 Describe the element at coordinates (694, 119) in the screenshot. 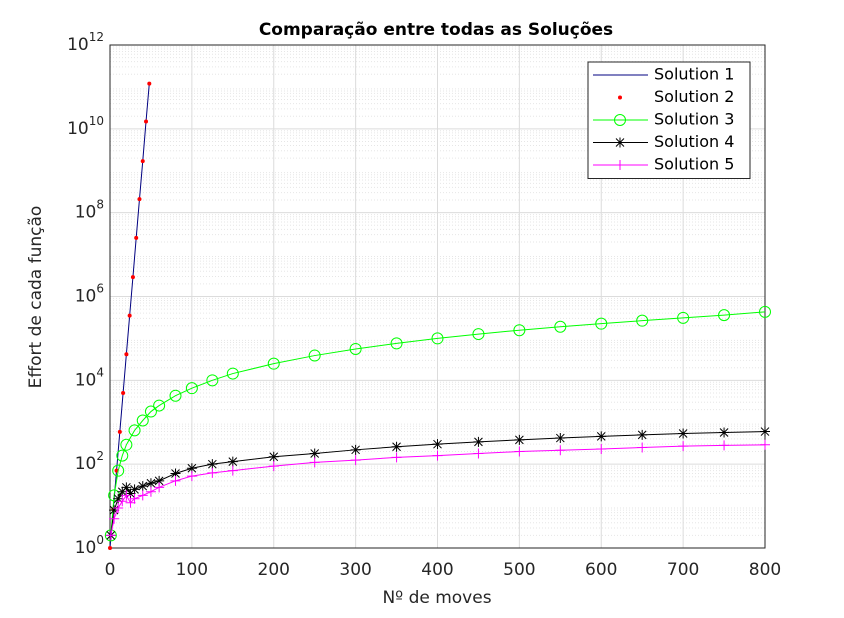

I see `legend-label: Solution 3` at that location.